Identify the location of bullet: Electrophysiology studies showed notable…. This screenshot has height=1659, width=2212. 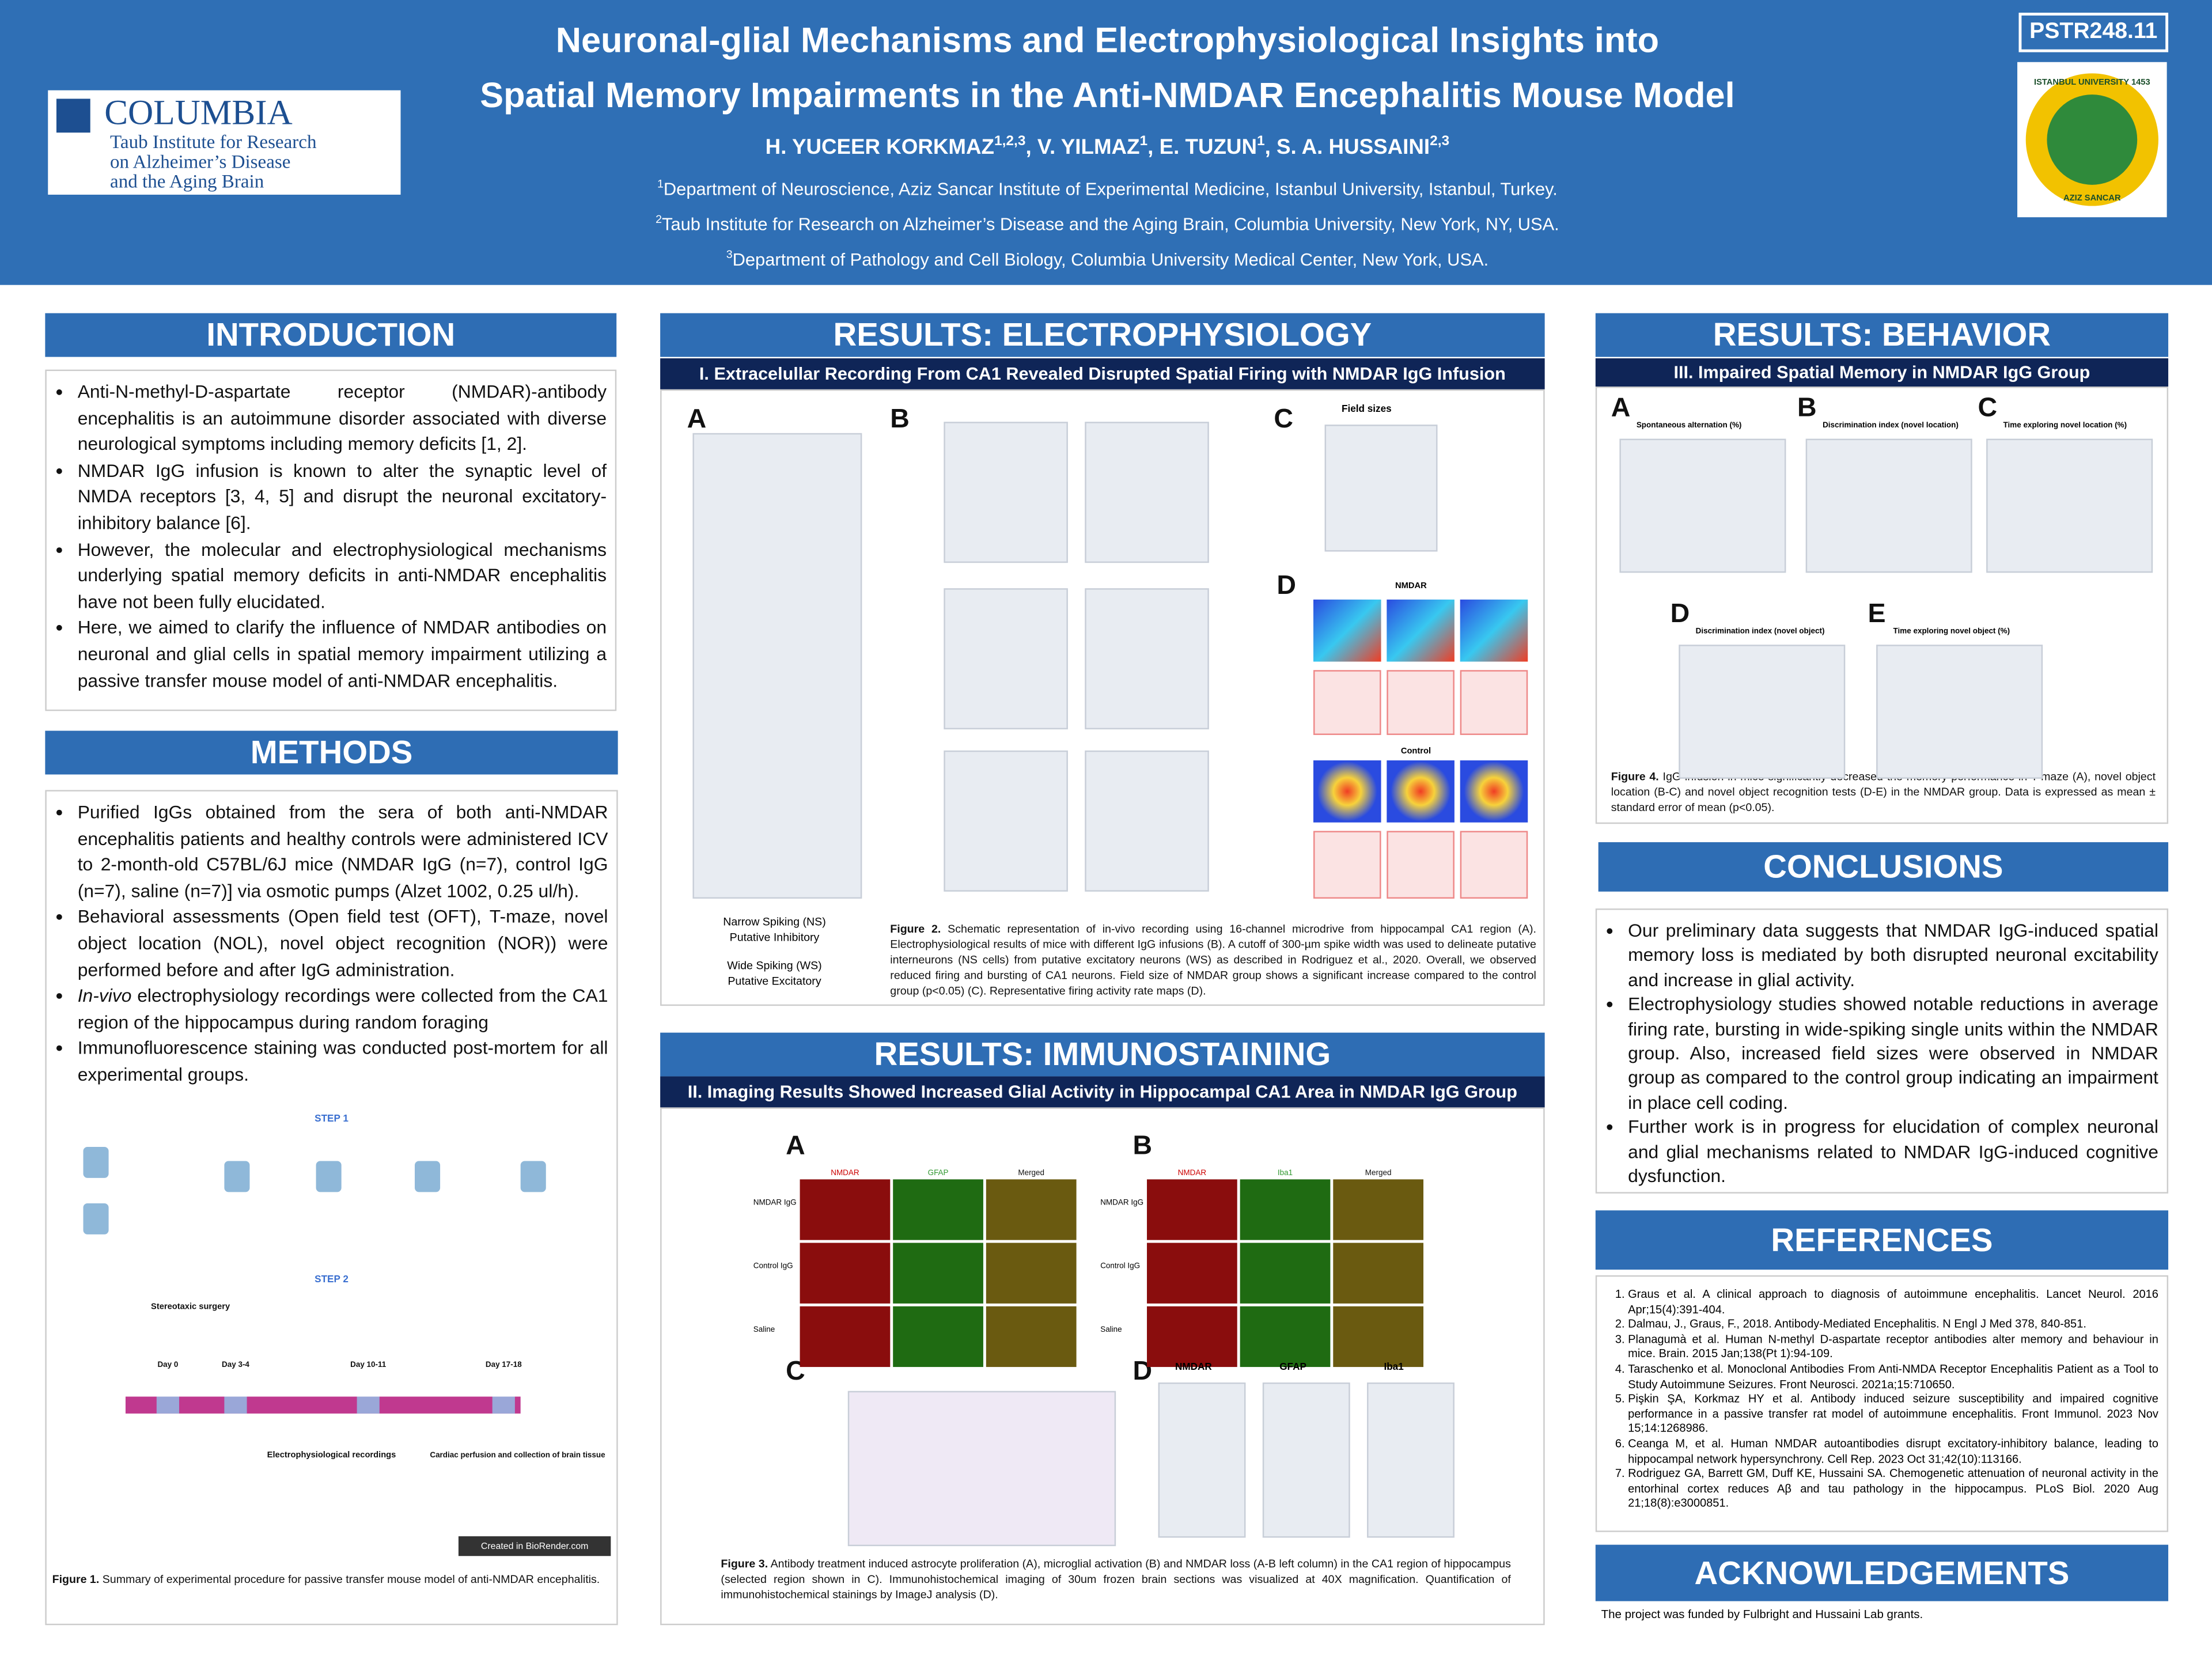
(1893, 1053).